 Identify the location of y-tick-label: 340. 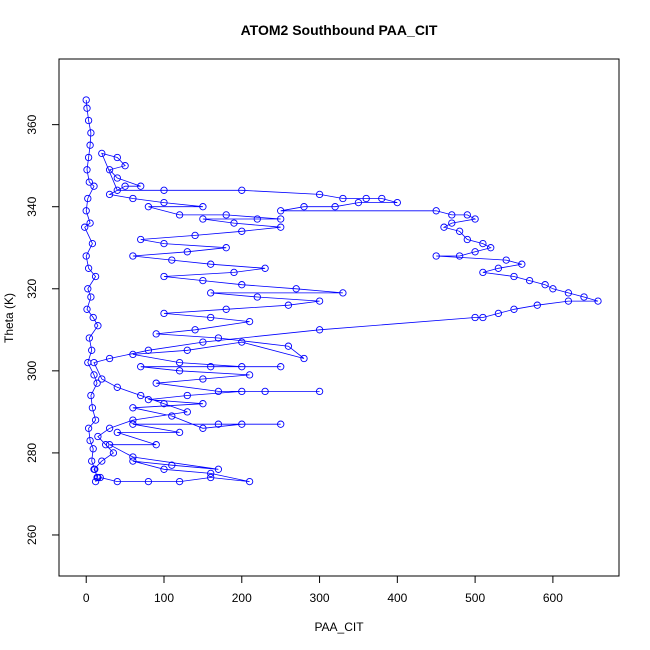
(32, 206).